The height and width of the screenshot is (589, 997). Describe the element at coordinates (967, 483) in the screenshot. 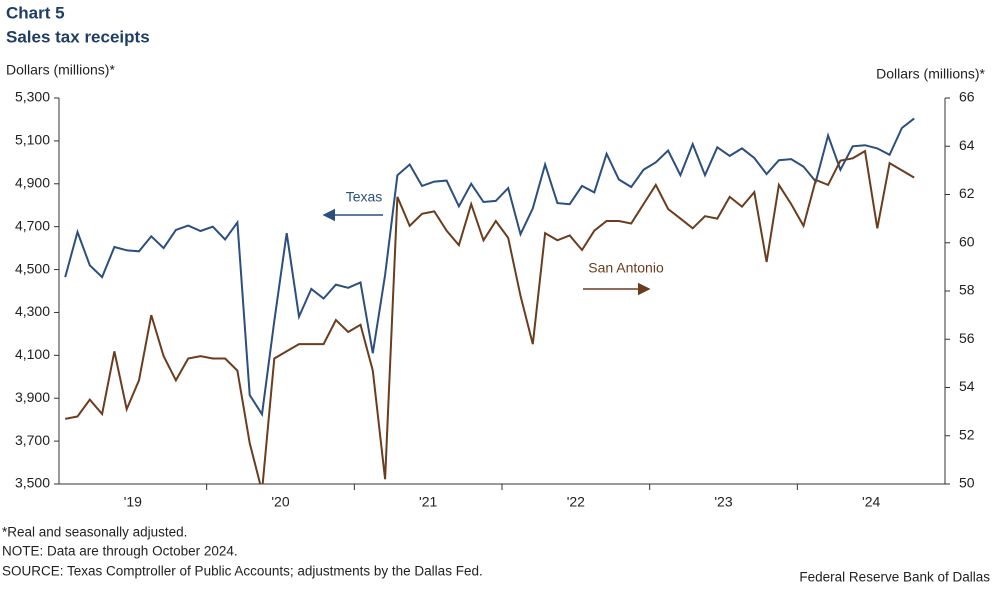

I see `y2-tick-label: 50` at that location.